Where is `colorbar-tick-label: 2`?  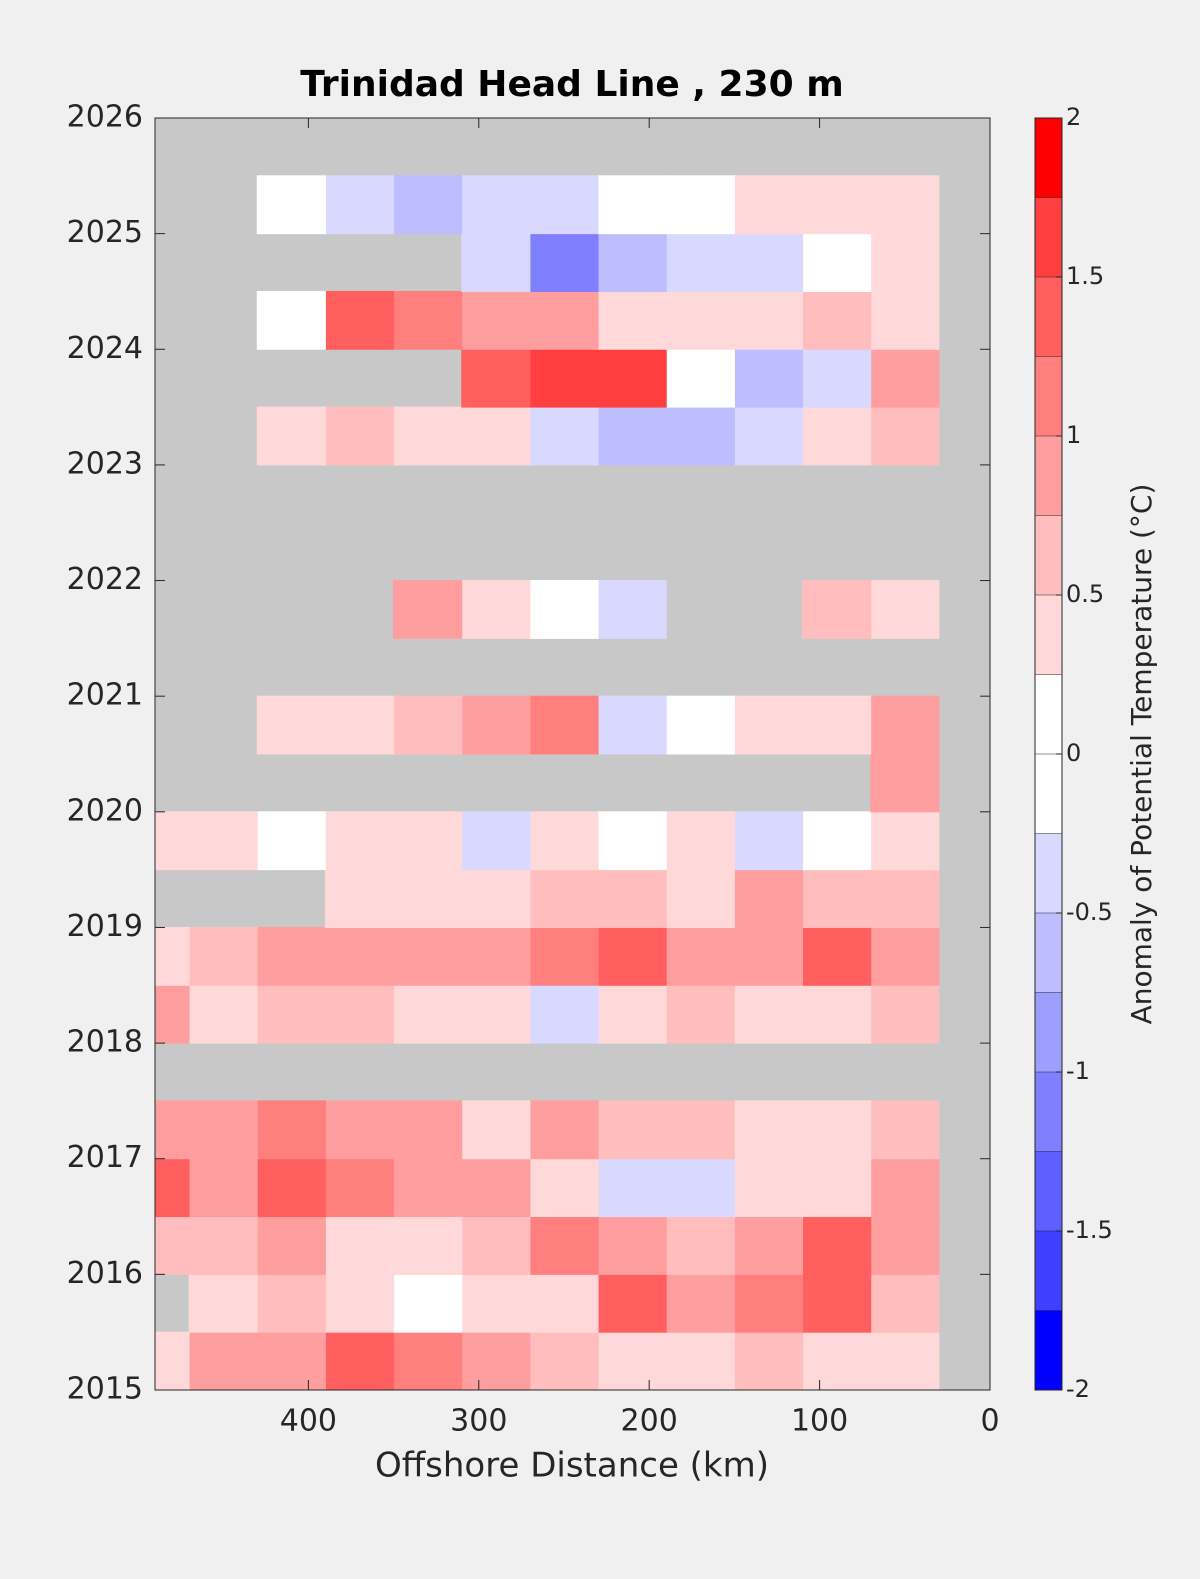 colorbar-tick-label: 2 is located at coordinates (1073, 117).